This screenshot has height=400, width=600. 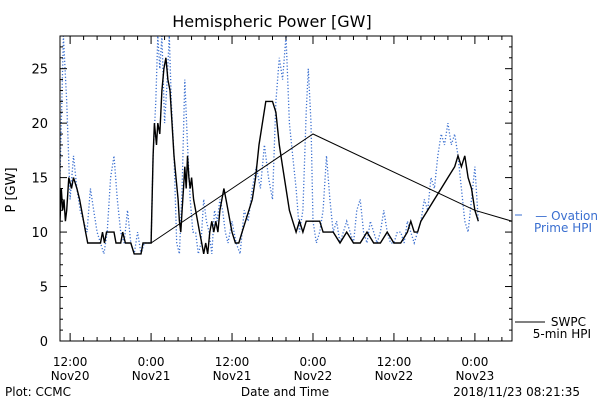 What do you see at coordinates (285, 392) in the screenshot?
I see `x-axis-label: Date and Time` at bounding box center [285, 392].